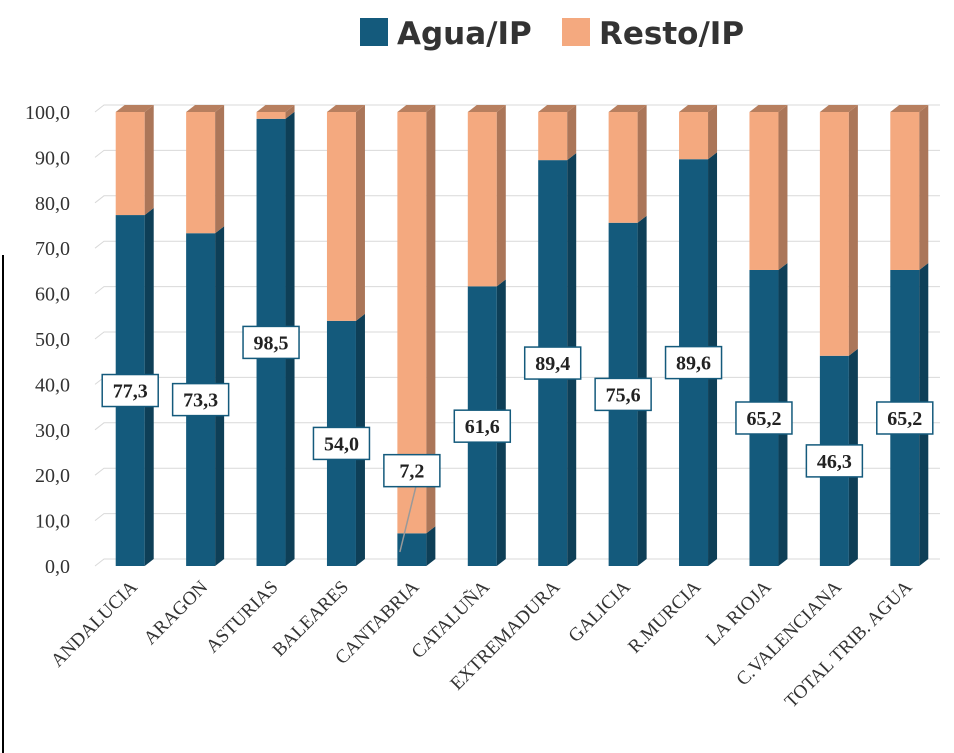 This screenshot has width=954, height=753. What do you see at coordinates (52, 476) in the screenshot?
I see `y-tick-label: 20,0` at bounding box center [52, 476].